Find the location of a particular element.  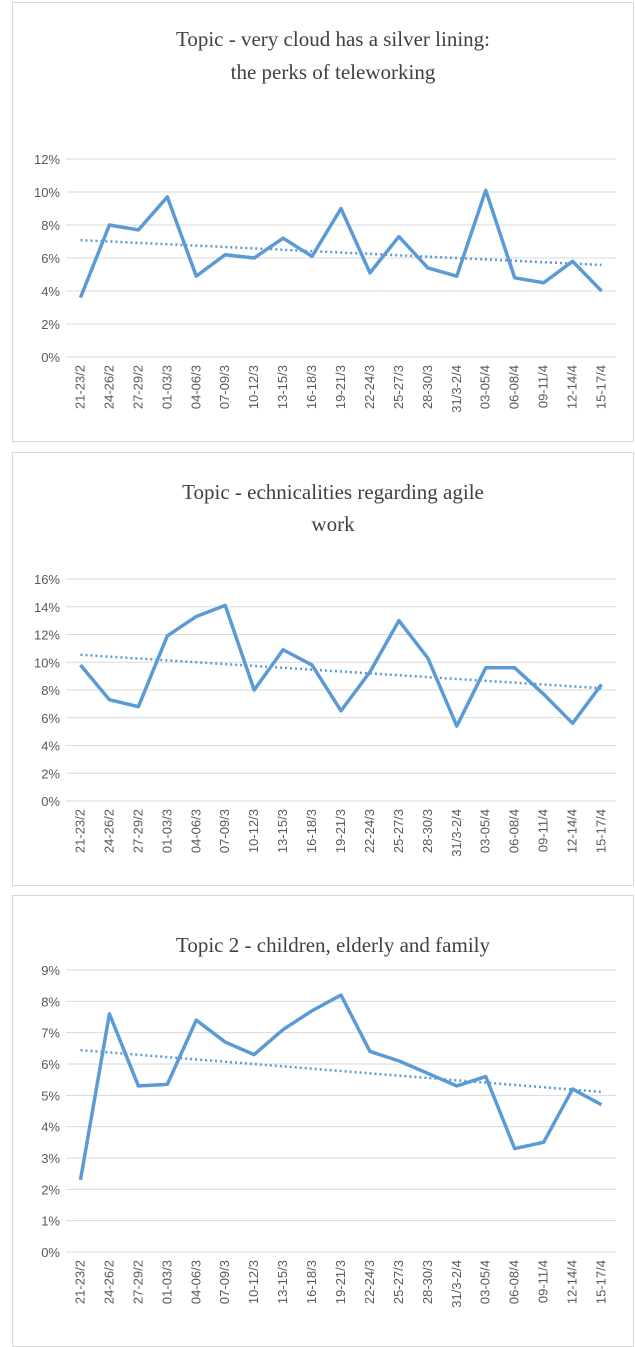

chart-title: Topic - very cloud has a silver lining: is located at coordinates (333, 39).